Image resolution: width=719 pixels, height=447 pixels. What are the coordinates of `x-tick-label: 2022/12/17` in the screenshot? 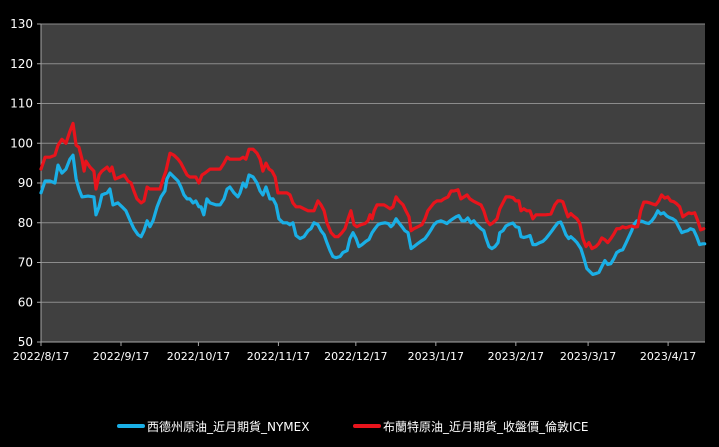 It's located at (355, 356).